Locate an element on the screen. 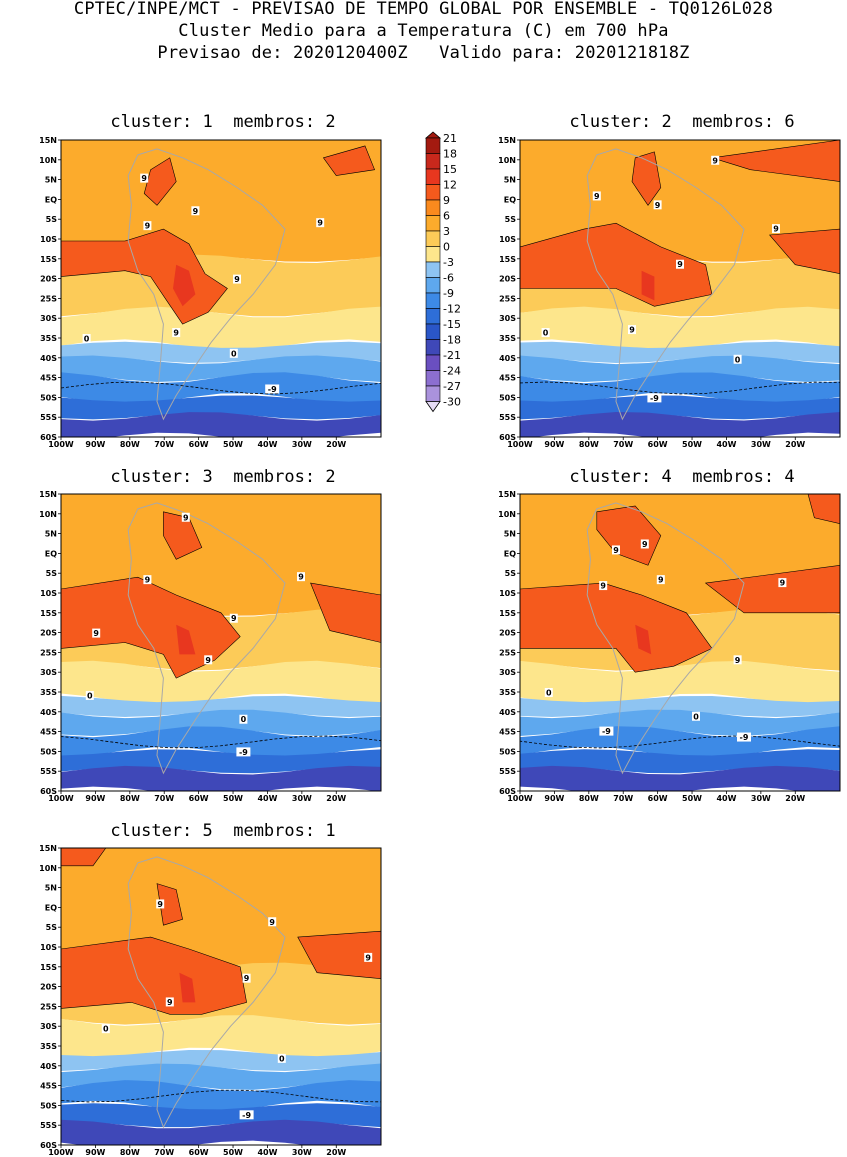 This screenshot has width=847, height=1157. colorbar-label: 18 is located at coordinates (450, 154).